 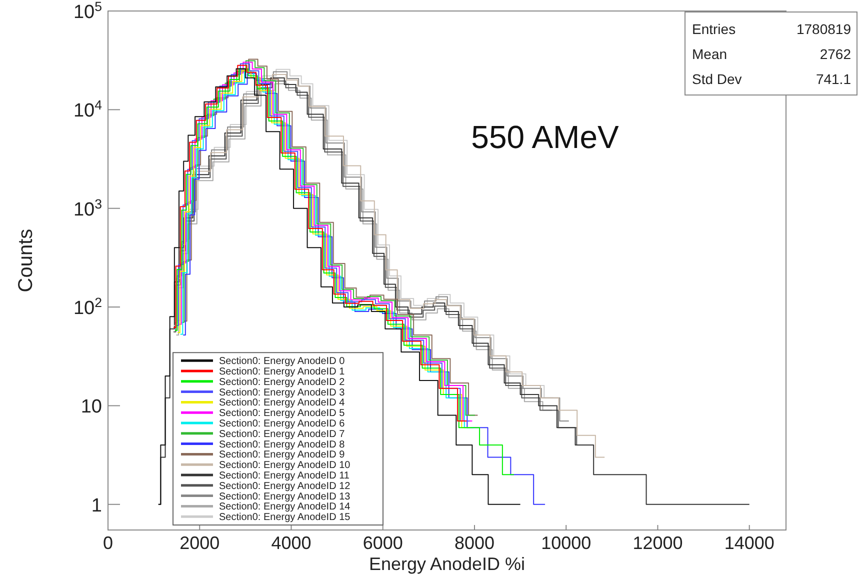 What do you see at coordinates (285, 518) in the screenshot?
I see `legend-label: Section0: Energy AnodeID 15` at bounding box center [285, 518].